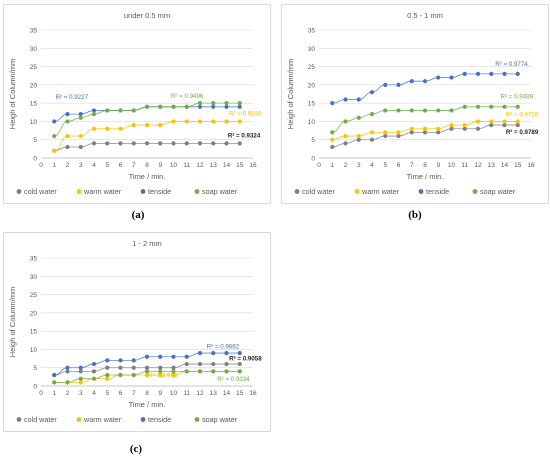 The width and height of the screenshot is (550, 461). Describe the element at coordinates (121, 165) in the screenshot. I see `x-tick-label: 6` at that location.